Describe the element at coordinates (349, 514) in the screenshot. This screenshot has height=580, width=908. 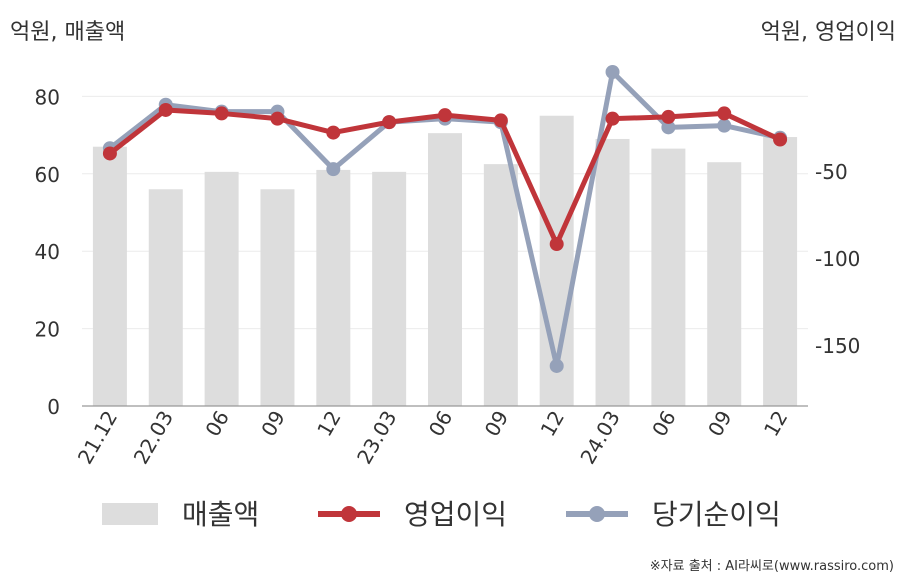
I see `legend-marker-영업이익` at that location.